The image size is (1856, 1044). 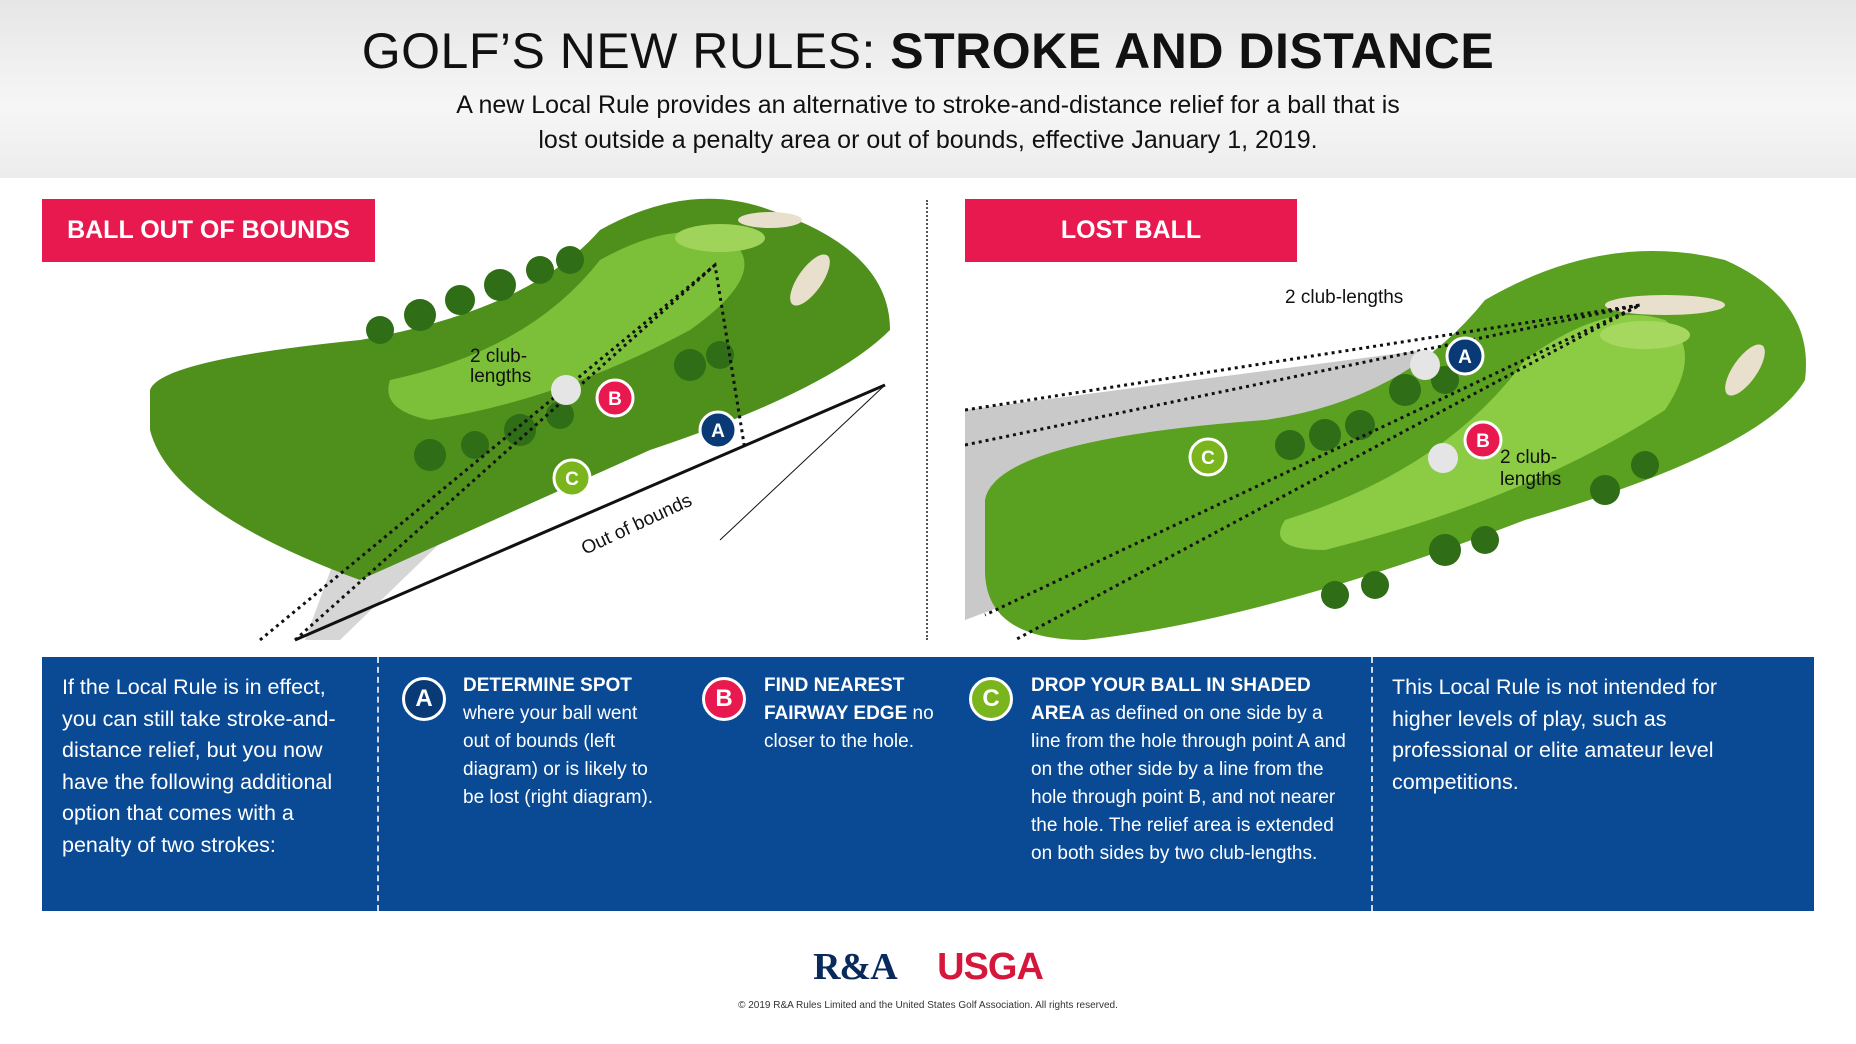 I want to click on marker-c-icon: C, so click(x=991, y=699).